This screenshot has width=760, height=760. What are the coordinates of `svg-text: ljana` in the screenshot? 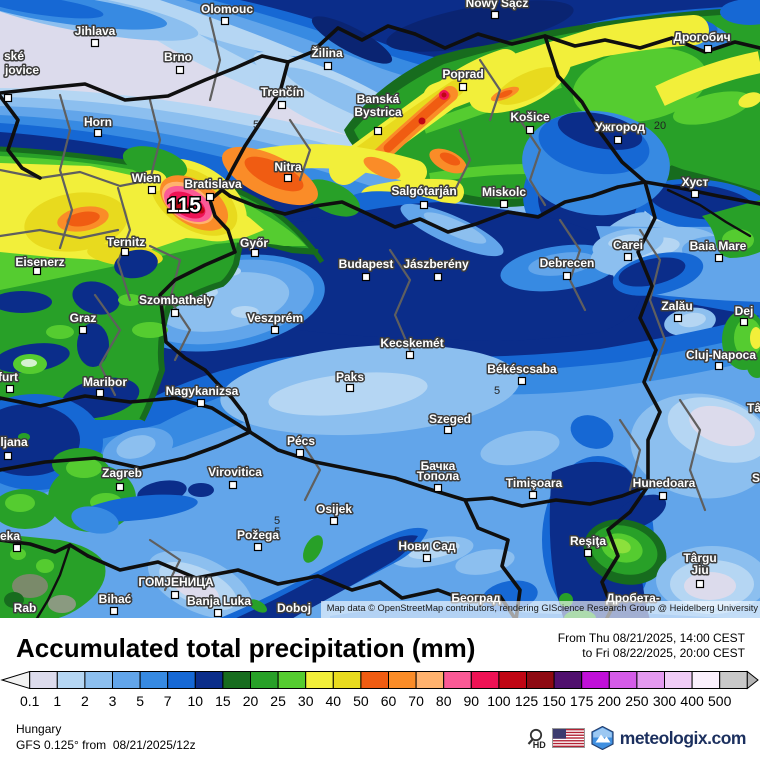 It's located at (14, 442).